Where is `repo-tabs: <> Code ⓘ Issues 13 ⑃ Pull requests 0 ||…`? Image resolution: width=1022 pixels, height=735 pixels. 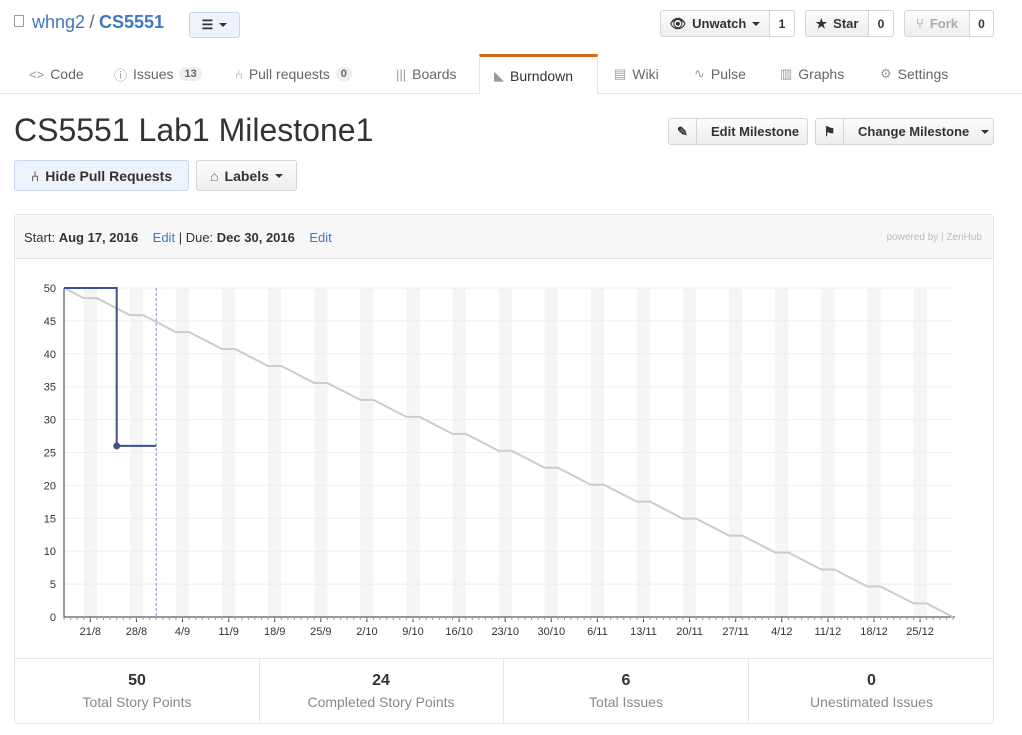 repo-tabs: <> Code ⓘ Issues 13 ⑃ Pull requests 0 ||… is located at coordinates (511, 74).